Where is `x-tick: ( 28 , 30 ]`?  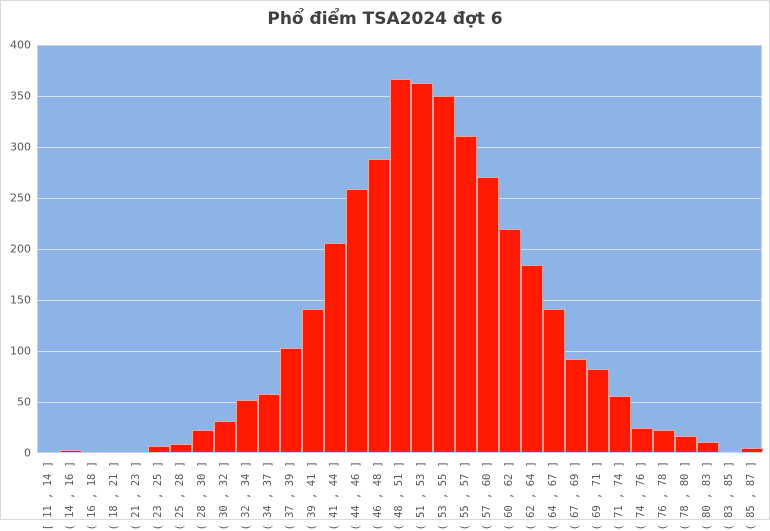 x-tick: ( 28 , 30 ] is located at coordinates (202, 496).